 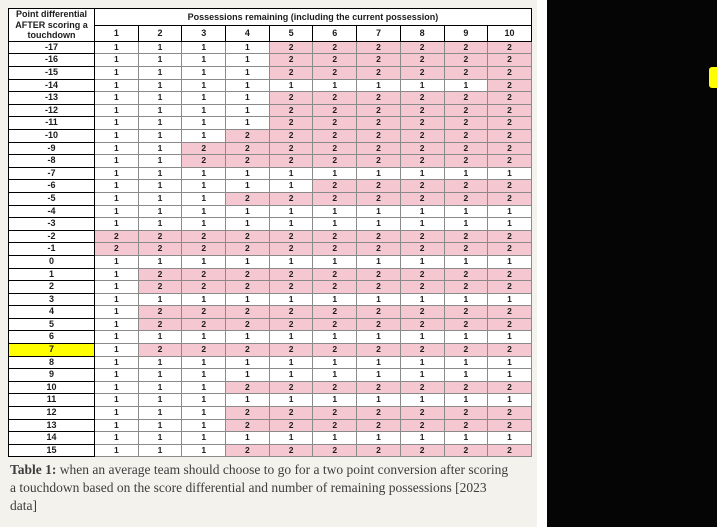 What do you see at coordinates (51, 400) in the screenshot?
I see `row-label: 11` at bounding box center [51, 400].